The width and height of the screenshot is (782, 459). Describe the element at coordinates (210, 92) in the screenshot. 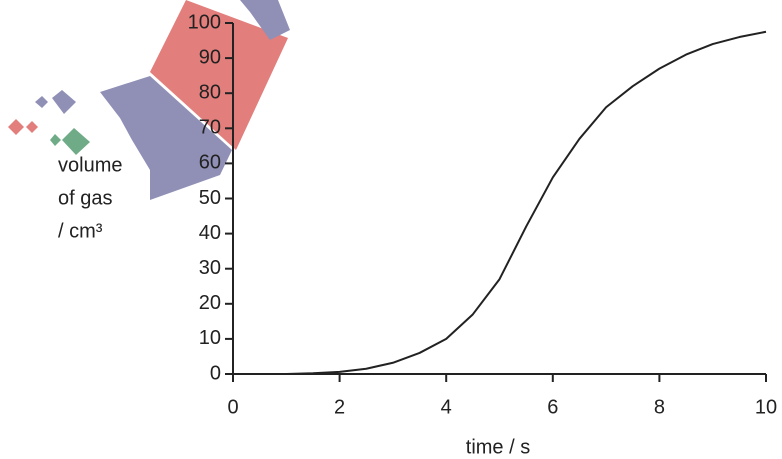

I see `y-tick-label: 80` at that location.